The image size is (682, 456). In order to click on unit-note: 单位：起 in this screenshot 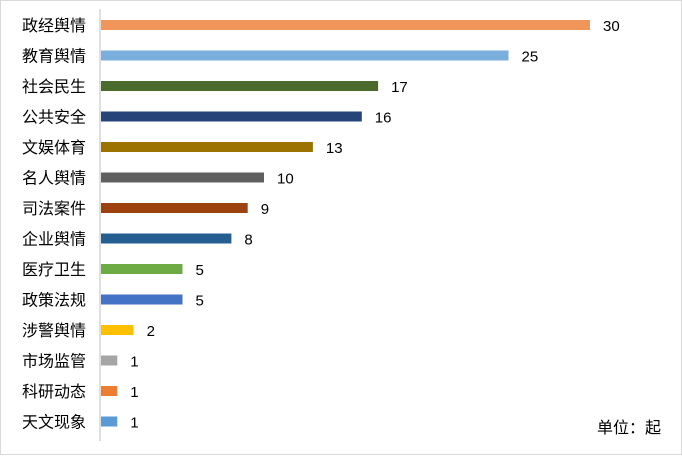, I will do `click(628, 427)`.